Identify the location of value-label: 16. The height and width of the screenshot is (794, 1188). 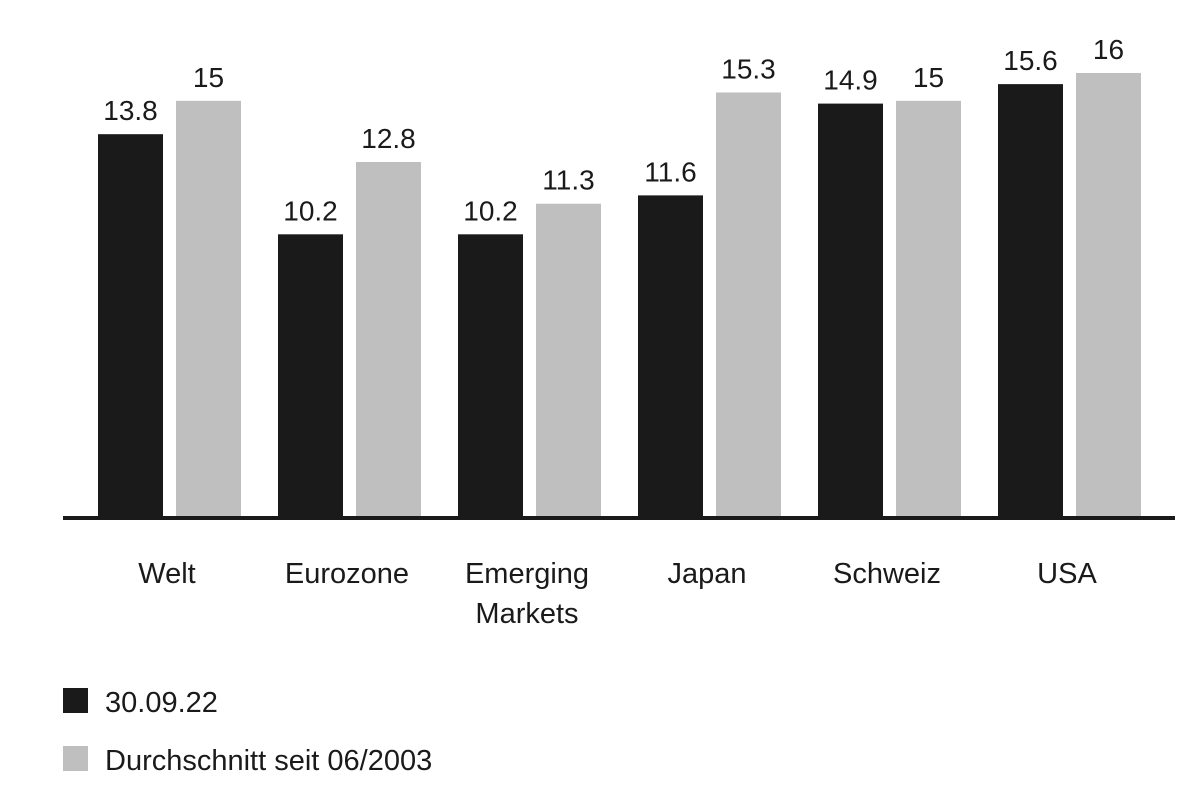
(1108, 49).